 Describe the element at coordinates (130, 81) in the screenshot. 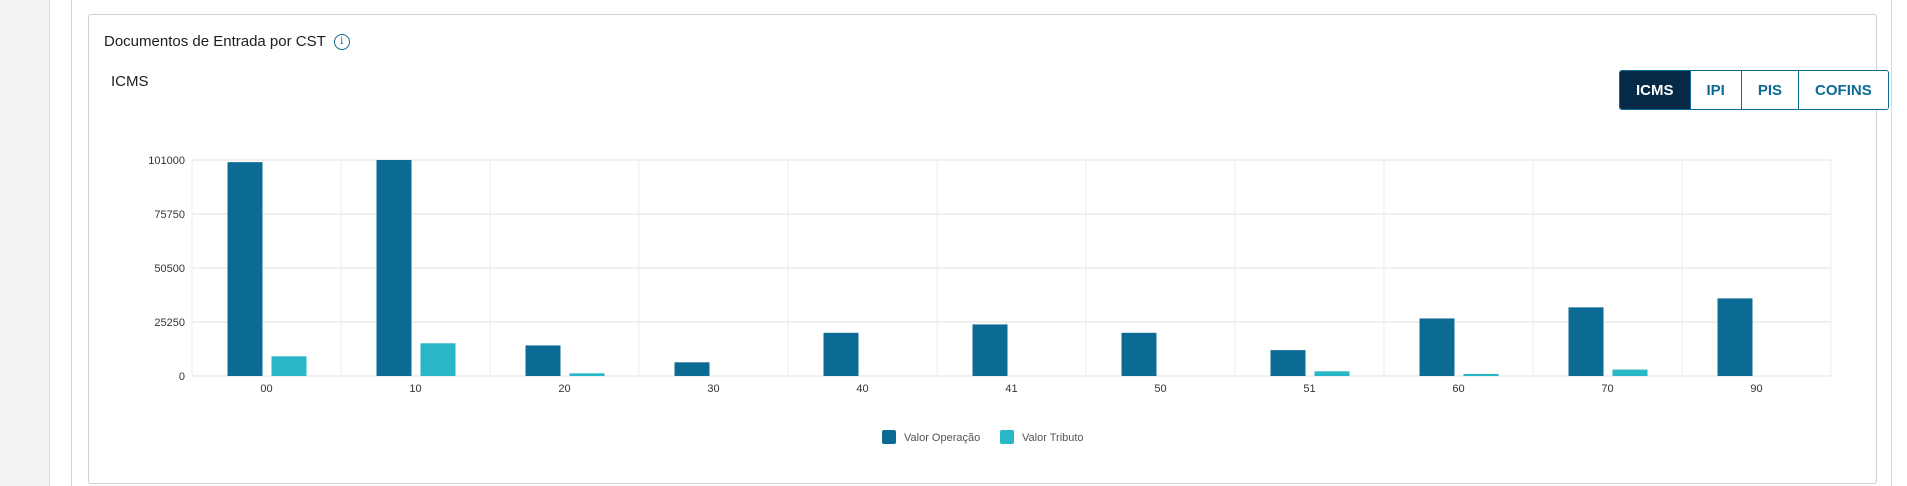

I see `chart-subtitle: ICMS` at that location.